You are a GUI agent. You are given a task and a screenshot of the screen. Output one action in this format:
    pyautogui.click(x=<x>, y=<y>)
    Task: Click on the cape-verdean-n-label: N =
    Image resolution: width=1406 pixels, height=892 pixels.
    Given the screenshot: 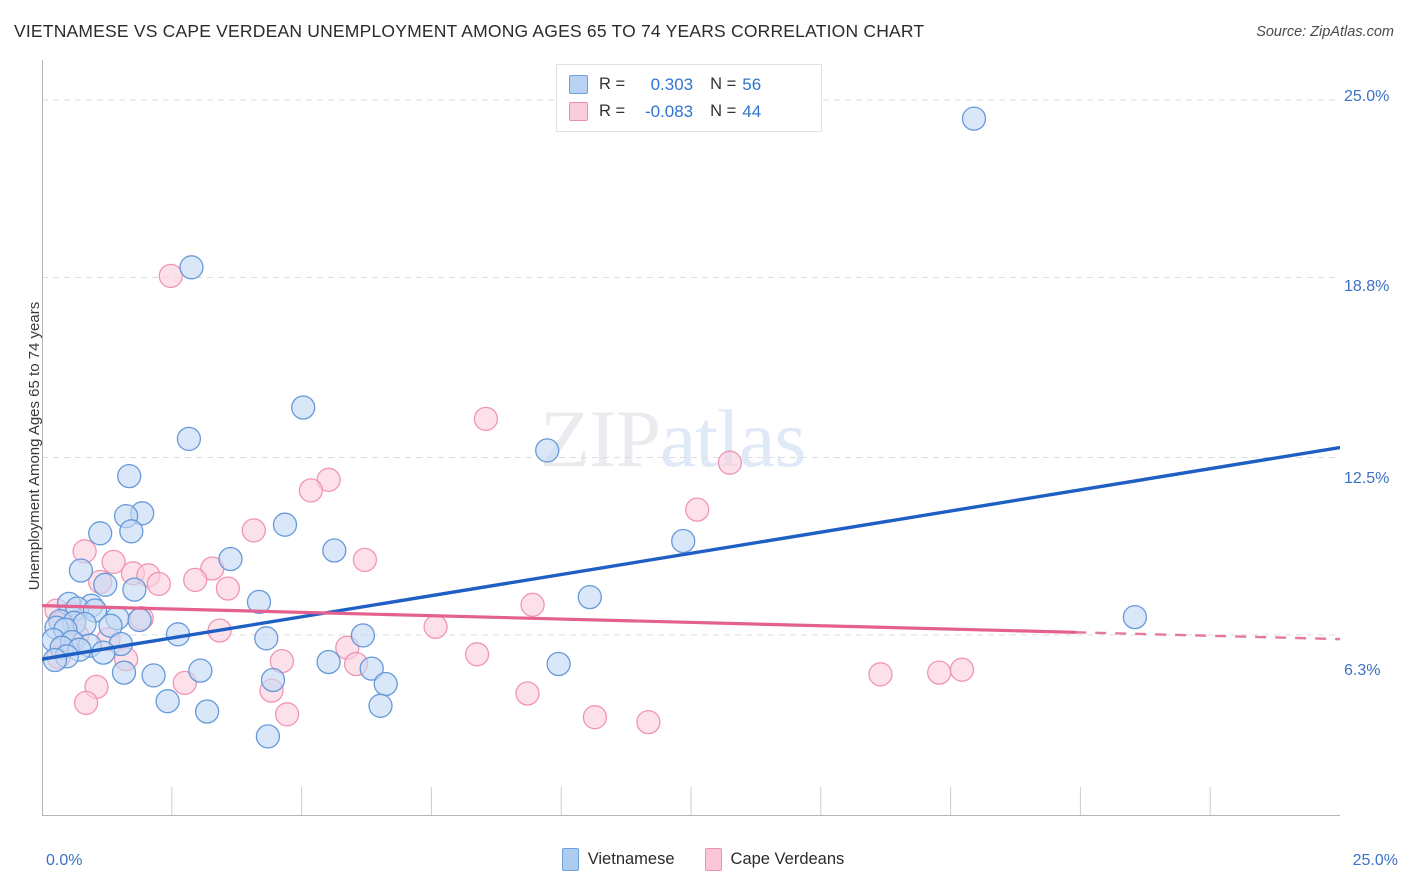 What is the action you would take?
    pyautogui.click(x=723, y=111)
    